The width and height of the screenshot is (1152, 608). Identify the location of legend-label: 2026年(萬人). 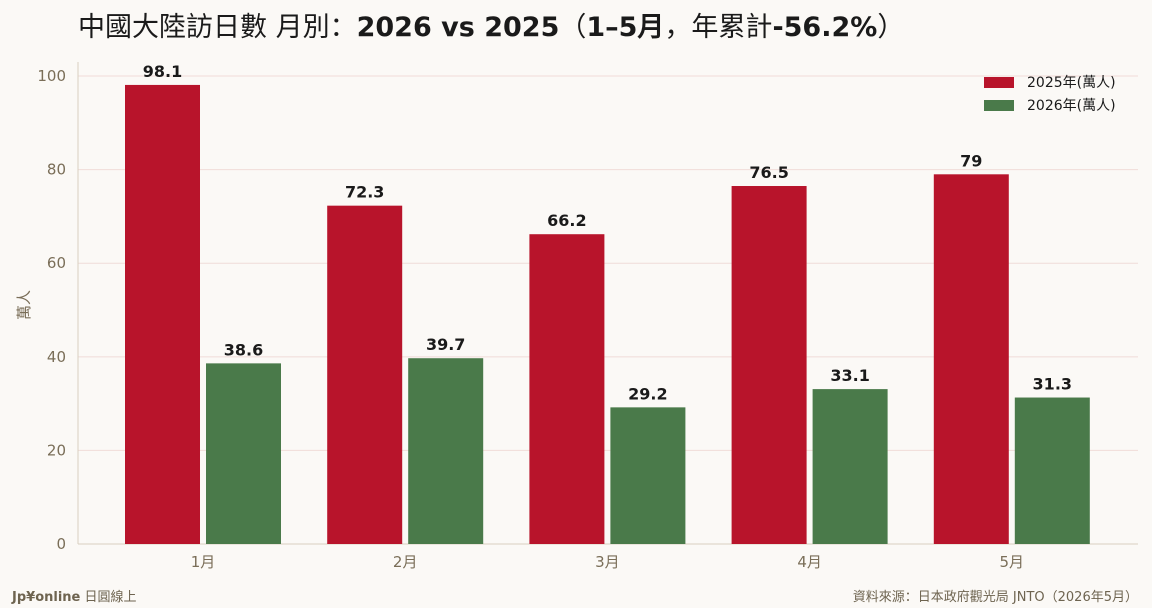
(1071, 106).